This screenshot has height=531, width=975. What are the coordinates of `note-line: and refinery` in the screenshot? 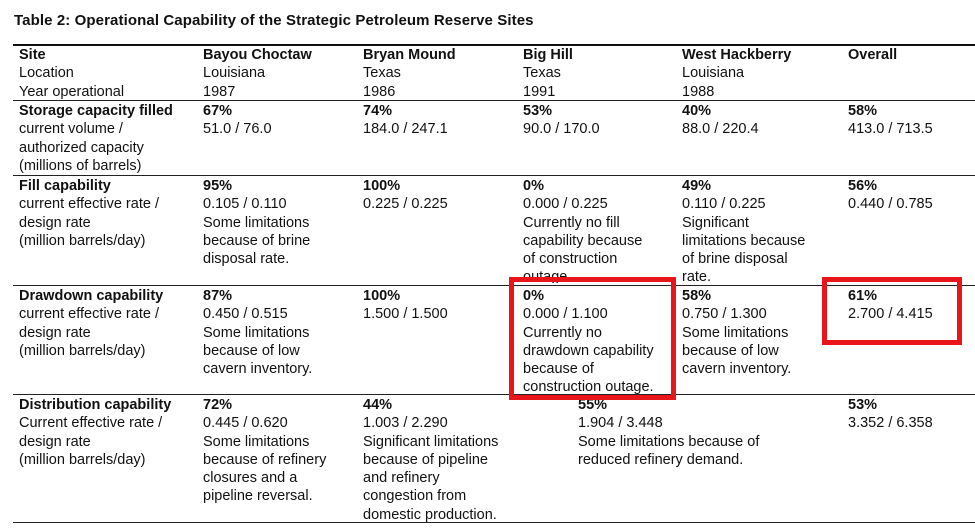 It's located at (401, 478).